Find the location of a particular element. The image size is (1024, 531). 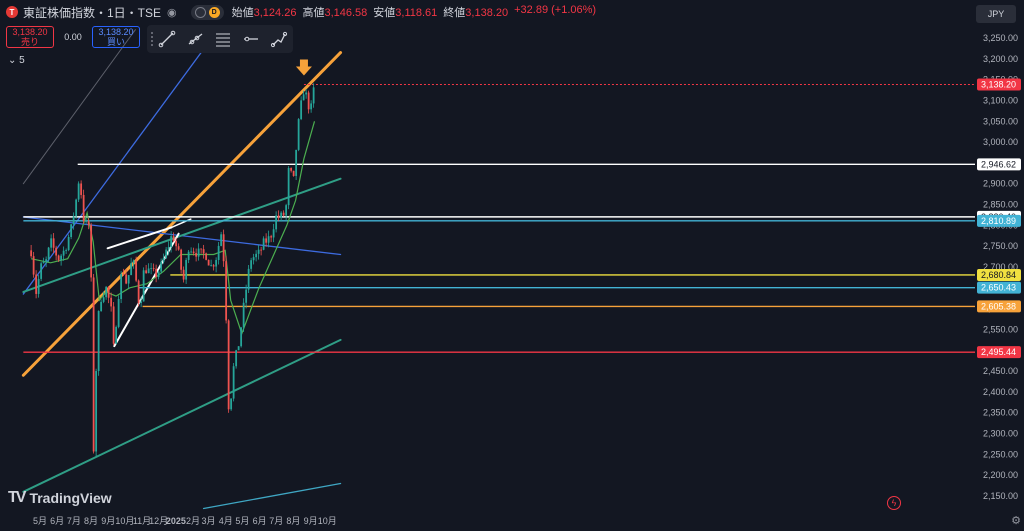

interval-pill: D is located at coordinates (207, 12).